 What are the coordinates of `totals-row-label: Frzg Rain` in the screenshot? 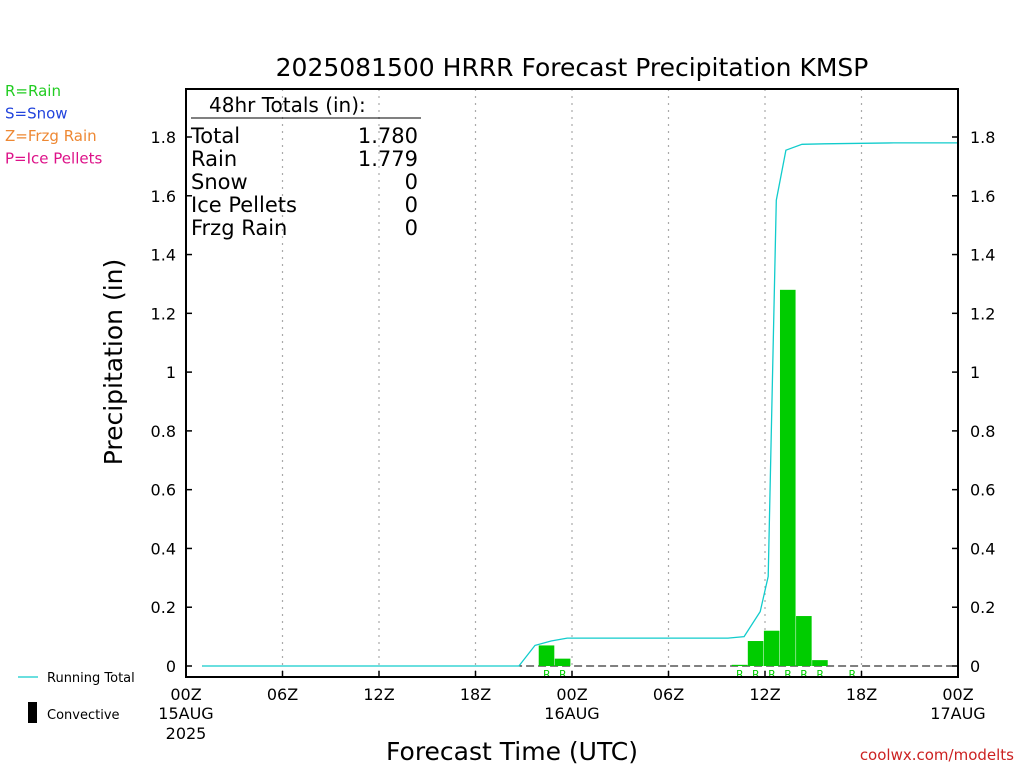 It's located at (239, 228).